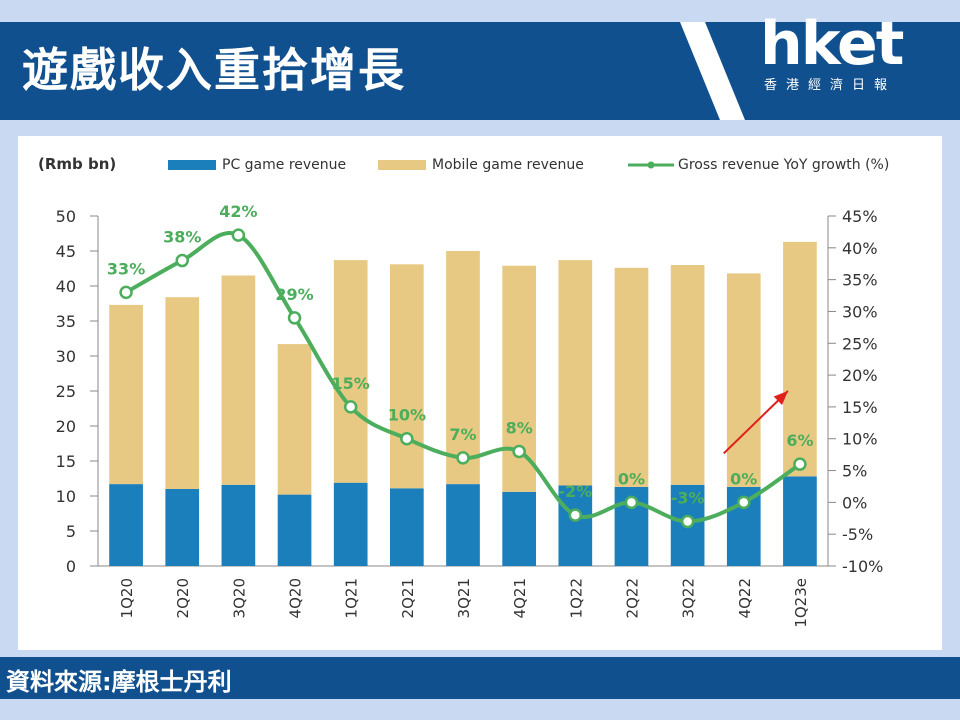  I want to click on x-tick-label: 2Q21, so click(408, 598).